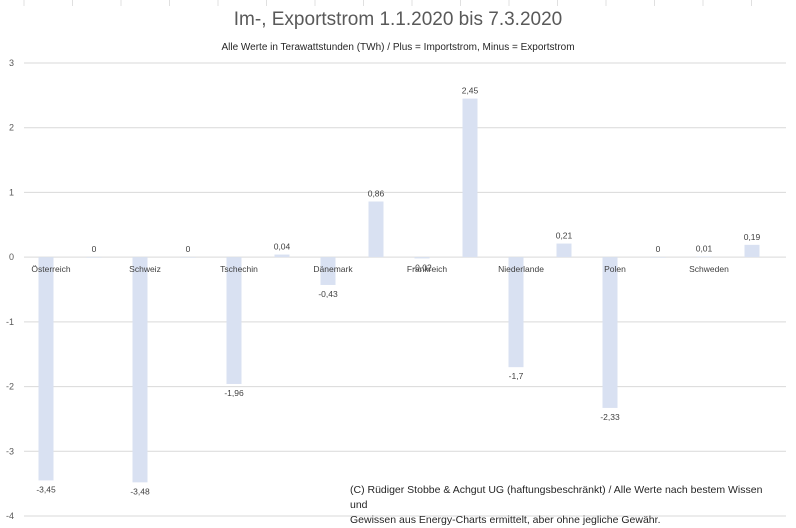  I want to click on x-tick-label: Niederlande, so click(521, 269).